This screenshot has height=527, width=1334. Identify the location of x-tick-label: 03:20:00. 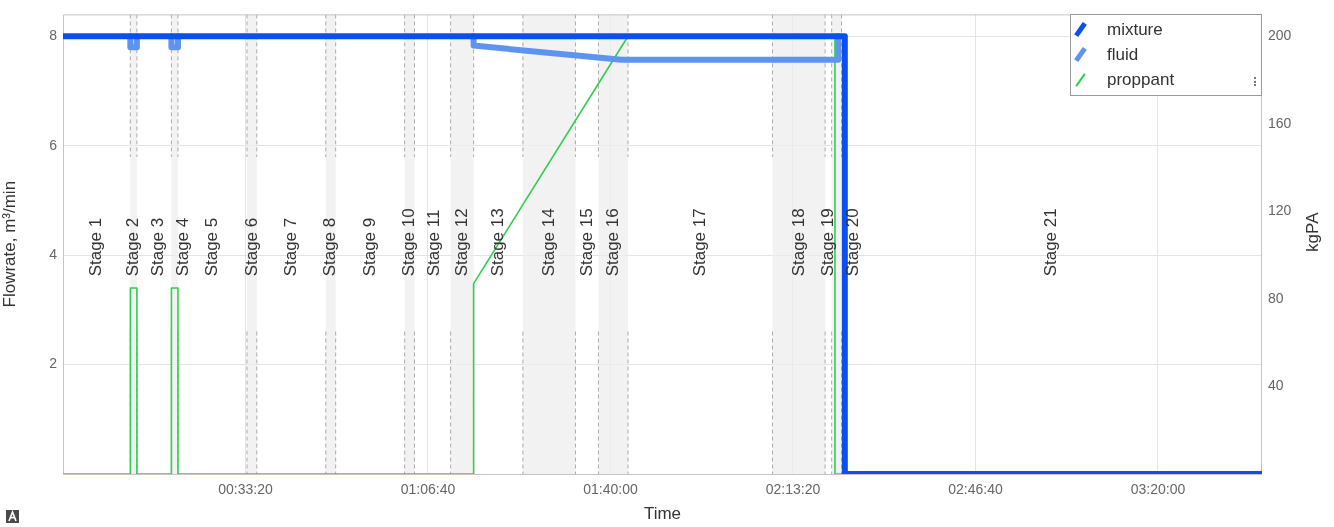
(1158, 489).